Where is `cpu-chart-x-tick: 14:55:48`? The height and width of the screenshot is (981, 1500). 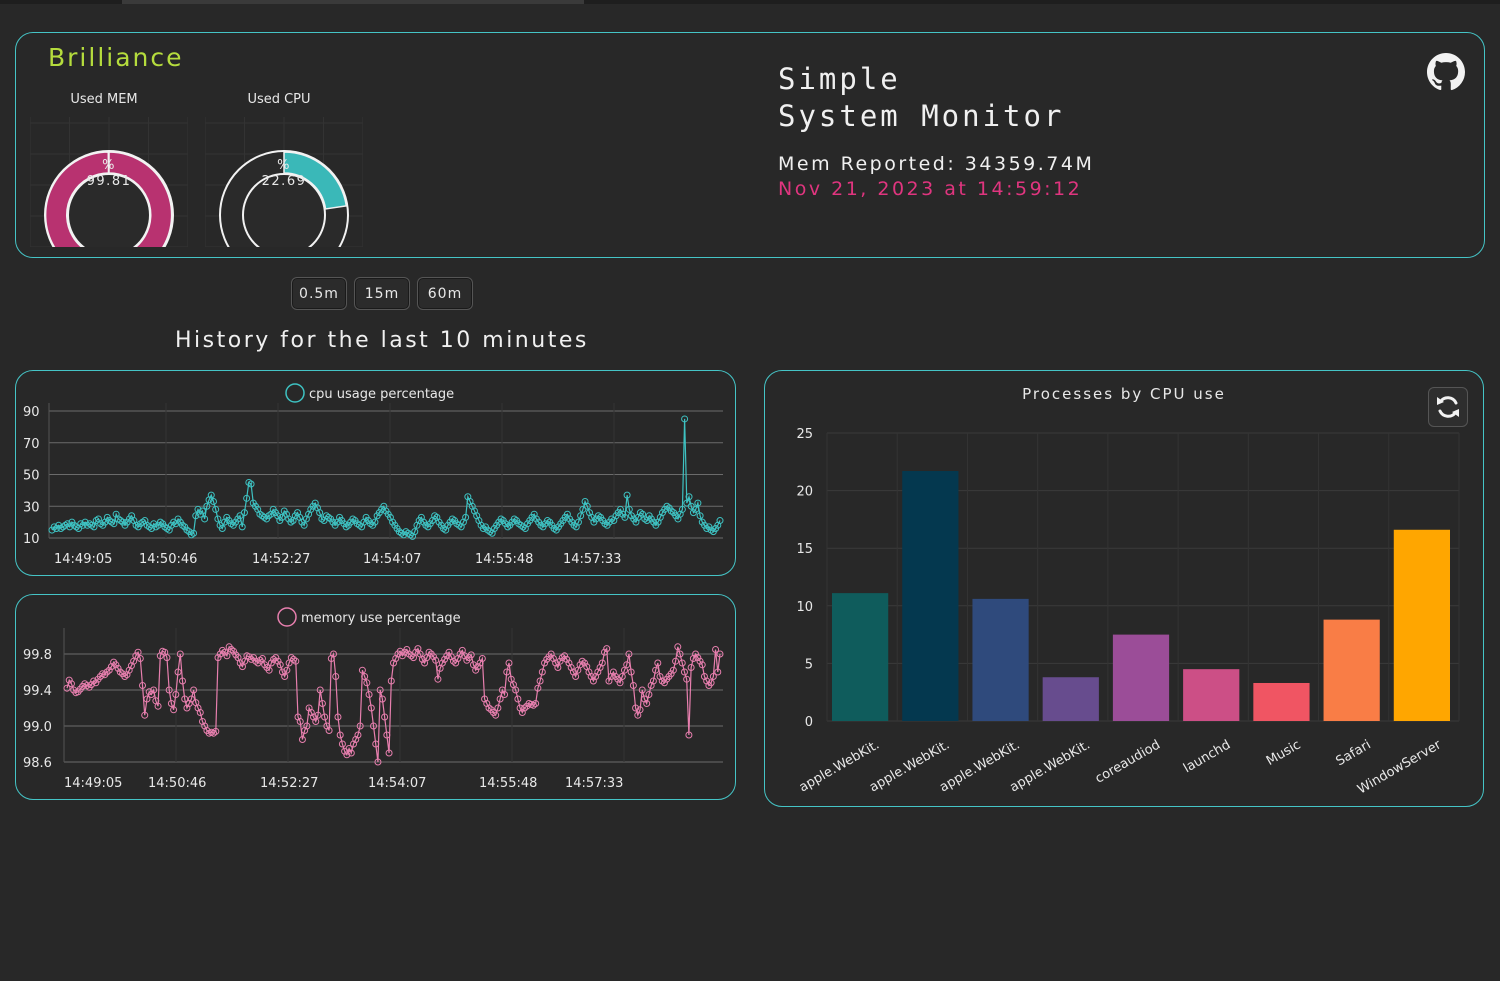 cpu-chart-x-tick: 14:55:48 is located at coordinates (504, 559).